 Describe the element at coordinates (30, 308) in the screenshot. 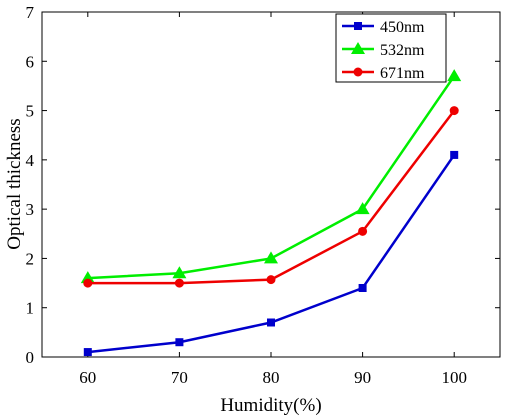

I see `y-tick-label: 1` at that location.